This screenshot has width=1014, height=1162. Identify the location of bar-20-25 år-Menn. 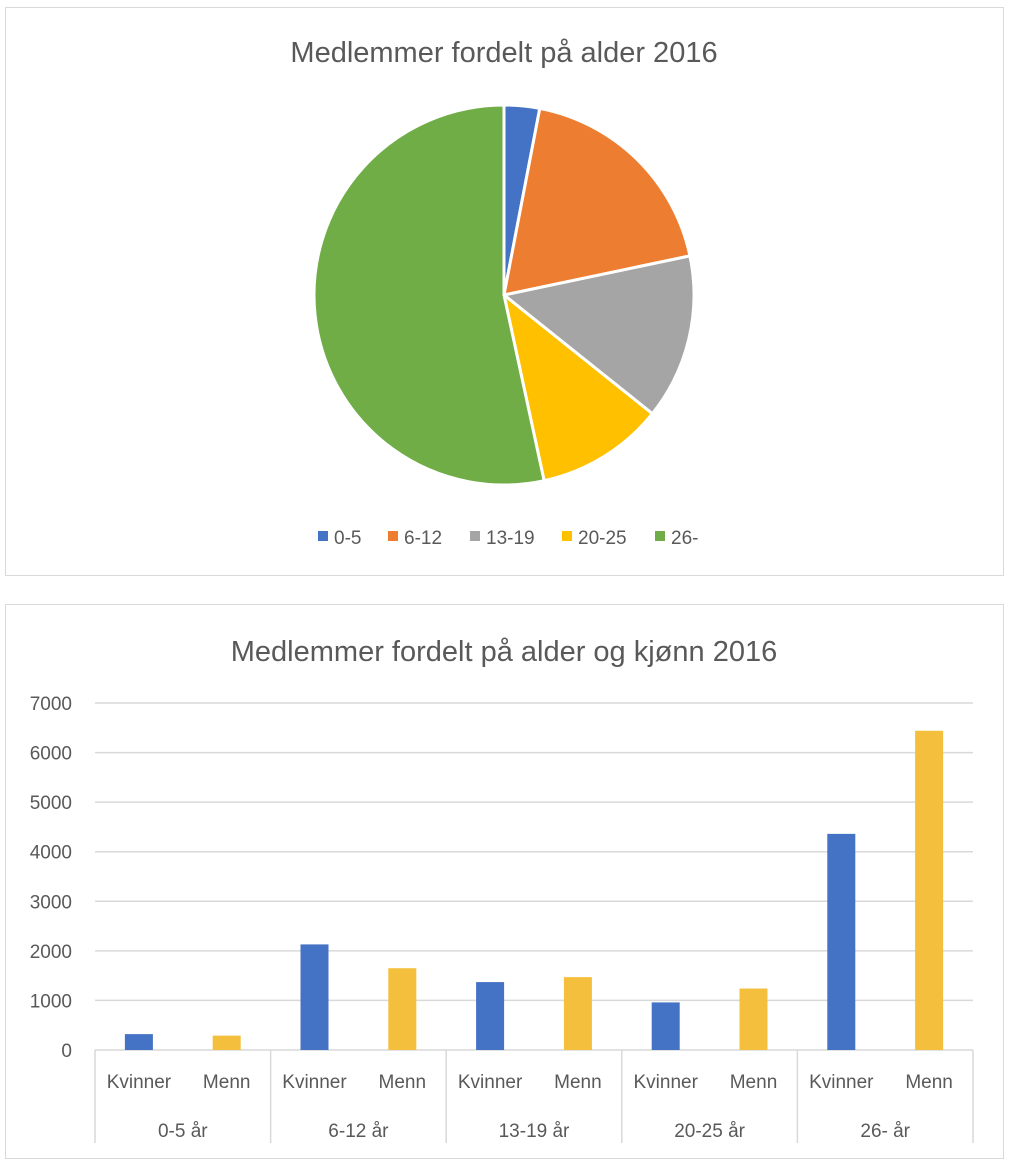
(753, 1019).